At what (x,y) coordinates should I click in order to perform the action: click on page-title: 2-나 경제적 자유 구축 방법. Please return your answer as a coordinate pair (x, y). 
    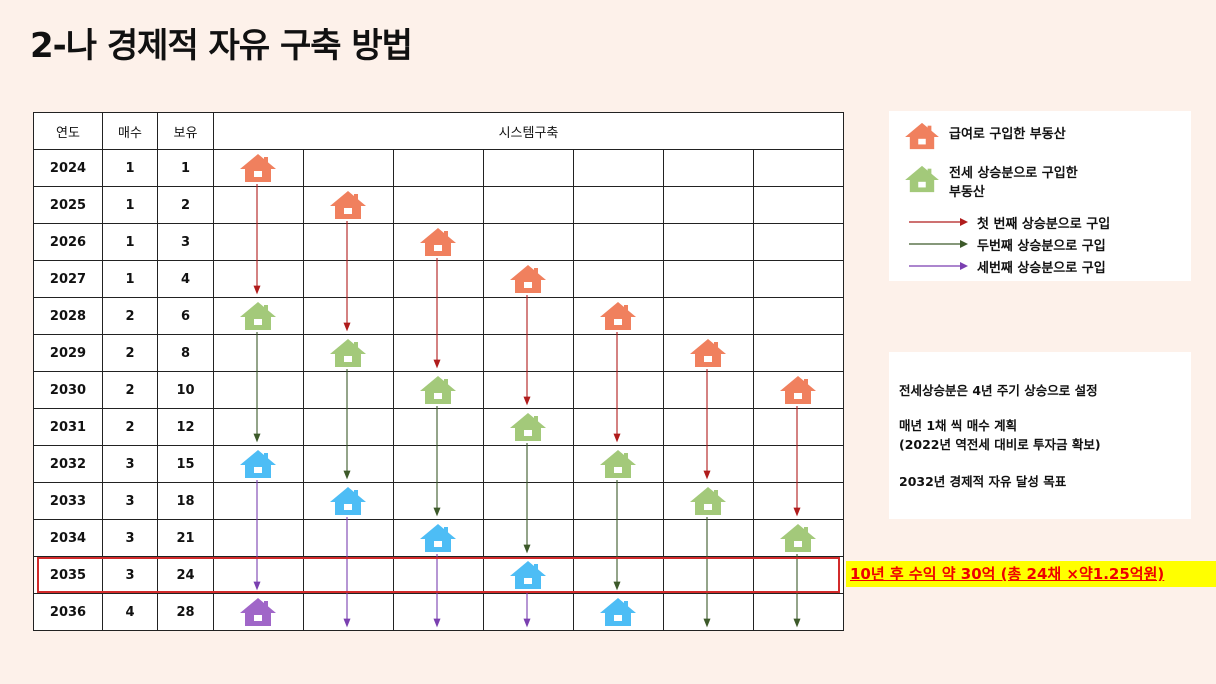
    Looking at the image, I should click on (221, 46).